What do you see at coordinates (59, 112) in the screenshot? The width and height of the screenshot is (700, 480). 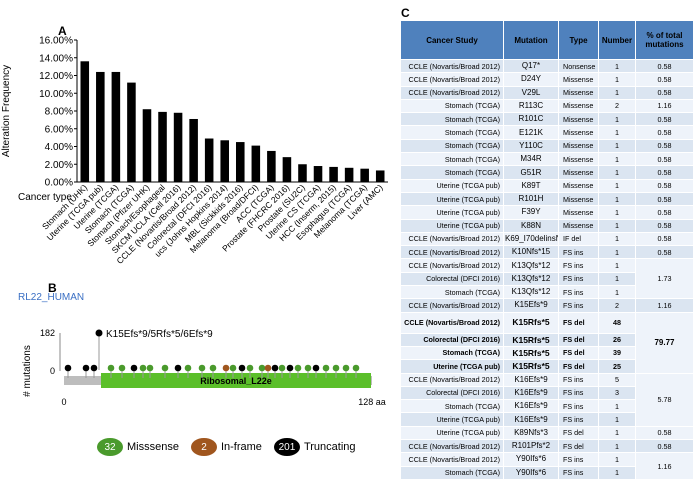 I see `y-tick-label: 8.00%` at bounding box center [59, 112].